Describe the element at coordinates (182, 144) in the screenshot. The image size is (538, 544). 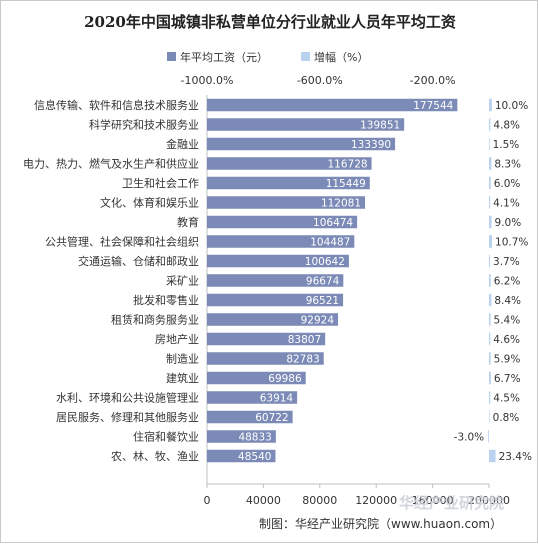
I see `category-label: 金融业` at that location.